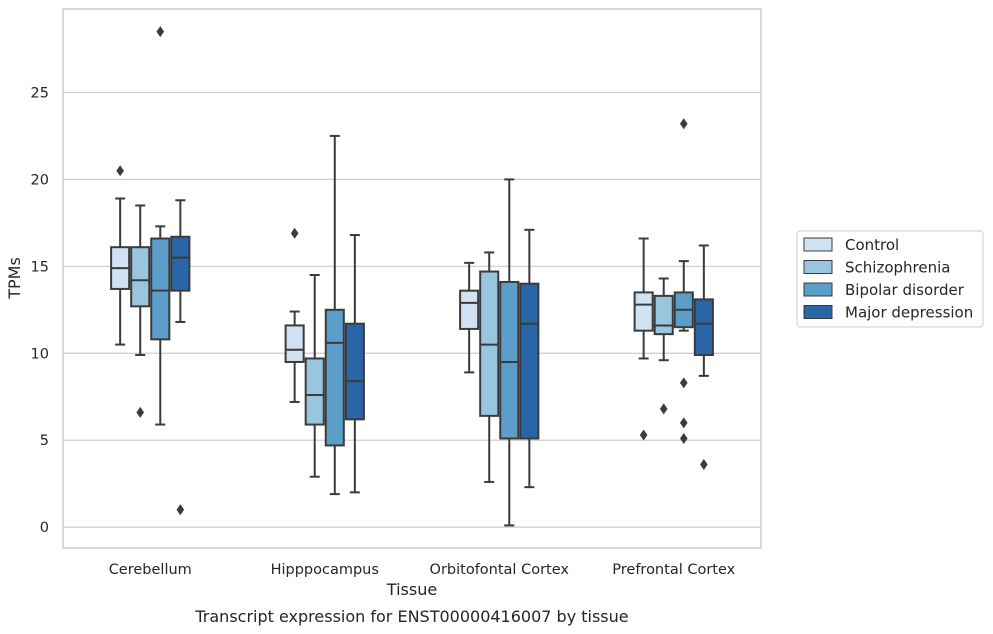 This screenshot has width=993, height=634. What do you see at coordinates (673, 570) in the screenshot?
I see `x-tick-label: Prefrontal Cortex` at bounding box center [673, 570].